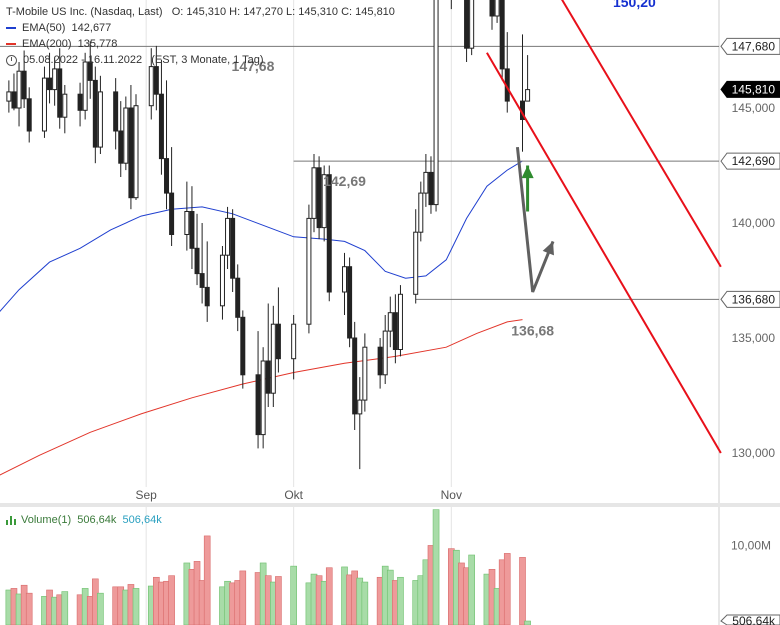 The image size is (780, 625). I want to click on y-tick-label: 145,000, so click(754, 108).